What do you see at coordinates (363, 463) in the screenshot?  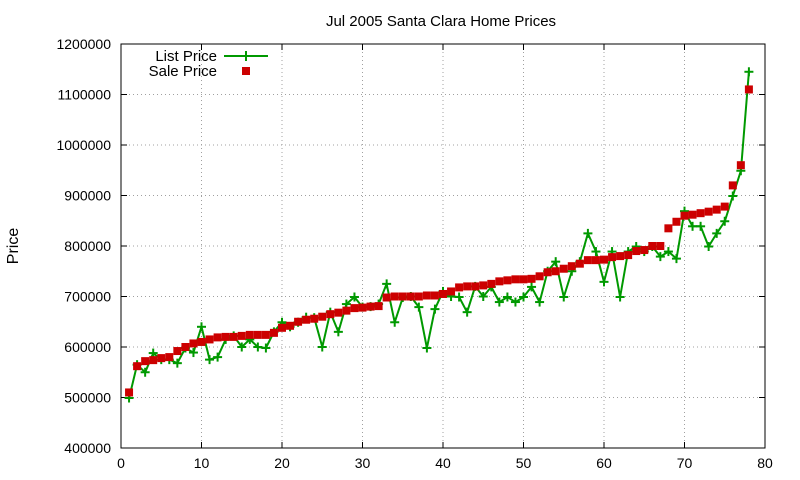 I see `x-tick-label: 30` at bounding box center [363, 463].